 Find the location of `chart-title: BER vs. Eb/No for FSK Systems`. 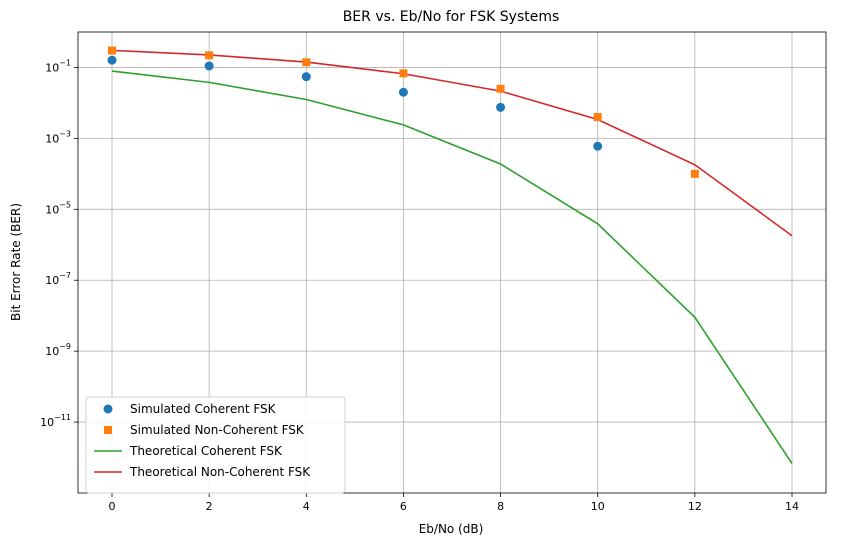

chart-title: BER vs. Eb/No for FSK Systems is located at coordinates (451, 17).